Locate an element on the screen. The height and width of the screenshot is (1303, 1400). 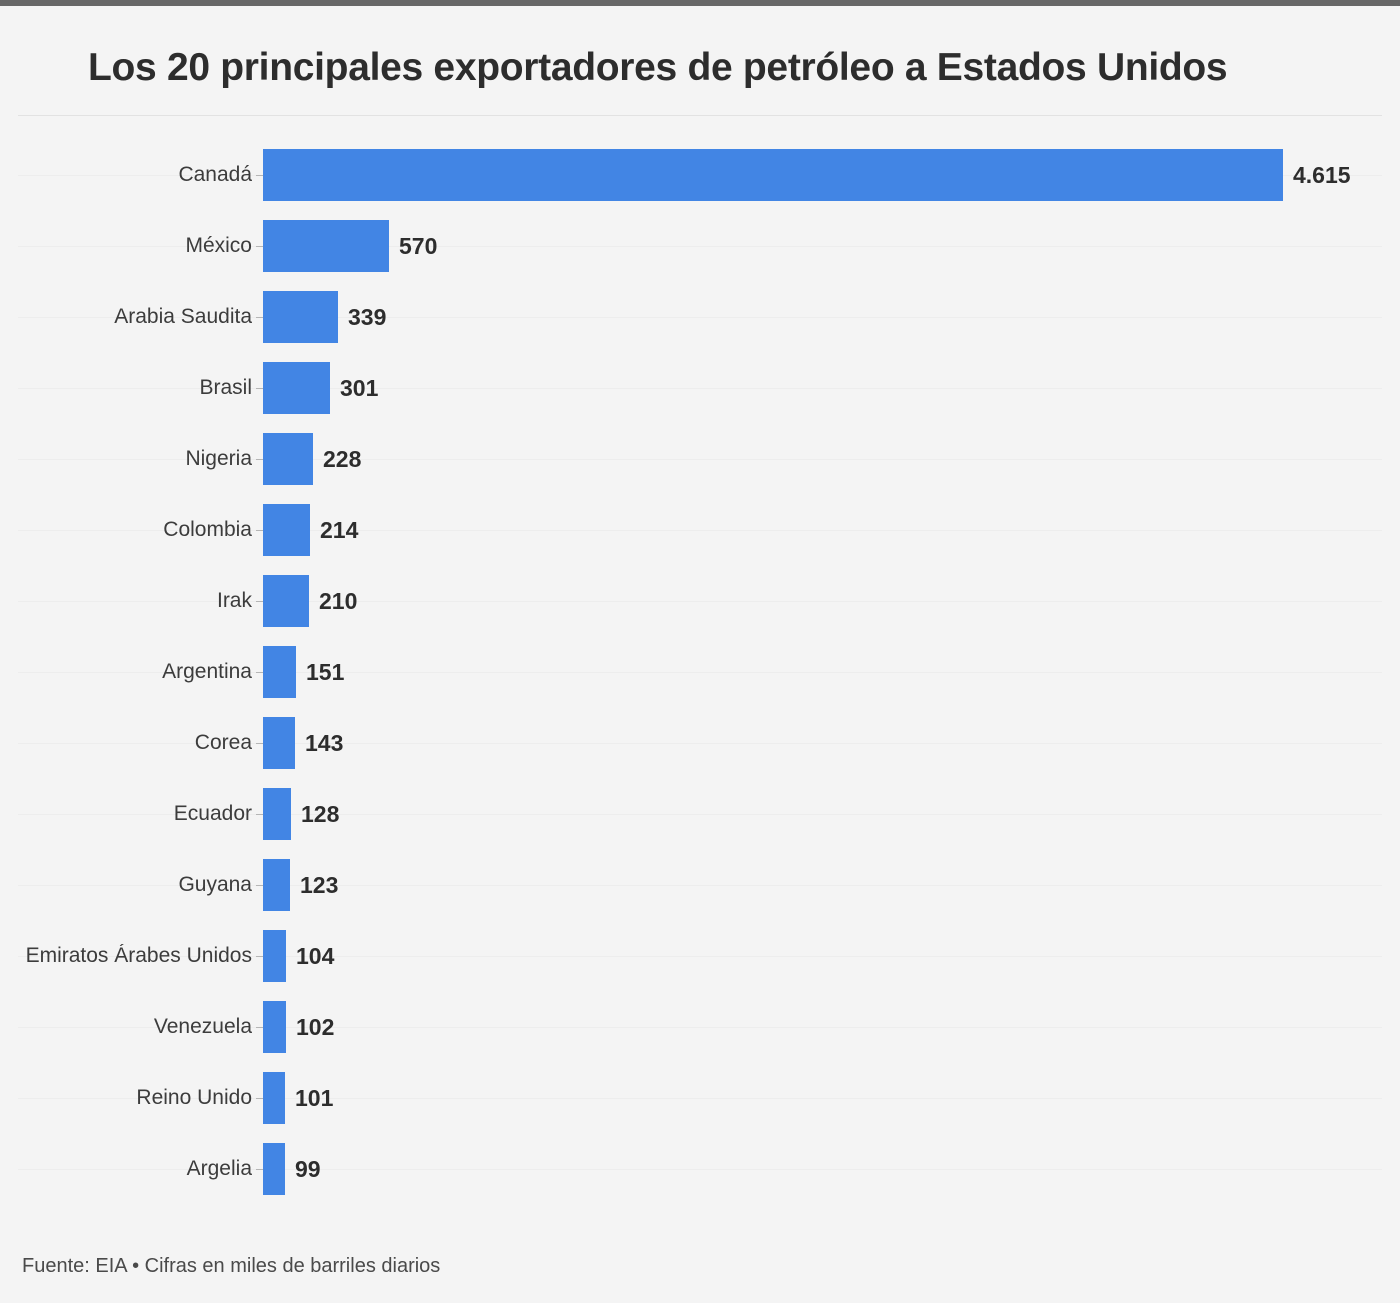
category-label: Argelia is located at coordinates (219, 1168).